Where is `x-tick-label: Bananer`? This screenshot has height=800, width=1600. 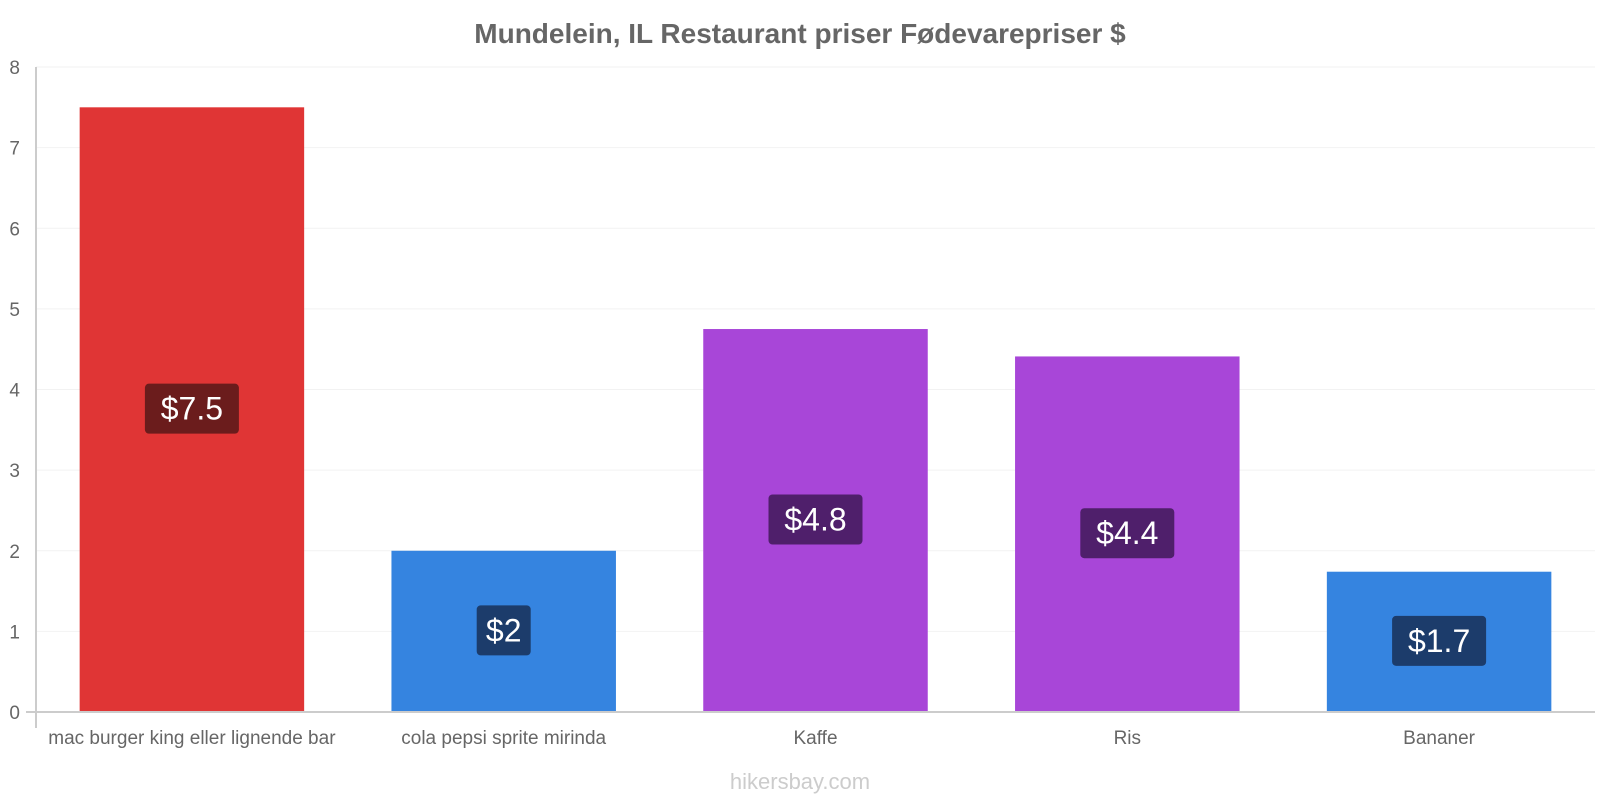 x-tick-label: Bananer is located at coordinates (1439, 738).